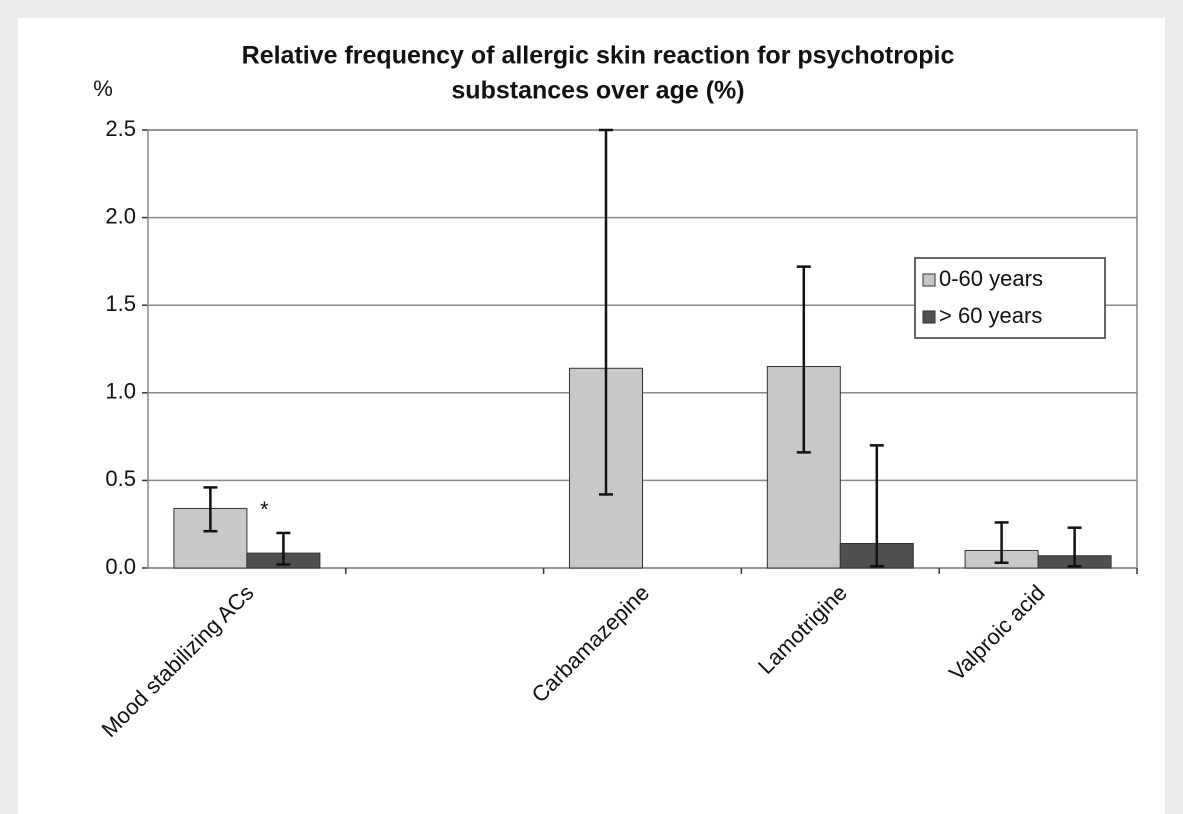 The width and height of the screenshot is (1183, 814). Describe the element at coordinates (120, 303) in the screenshot. I see `y-tick-label: 1.5` at that location.